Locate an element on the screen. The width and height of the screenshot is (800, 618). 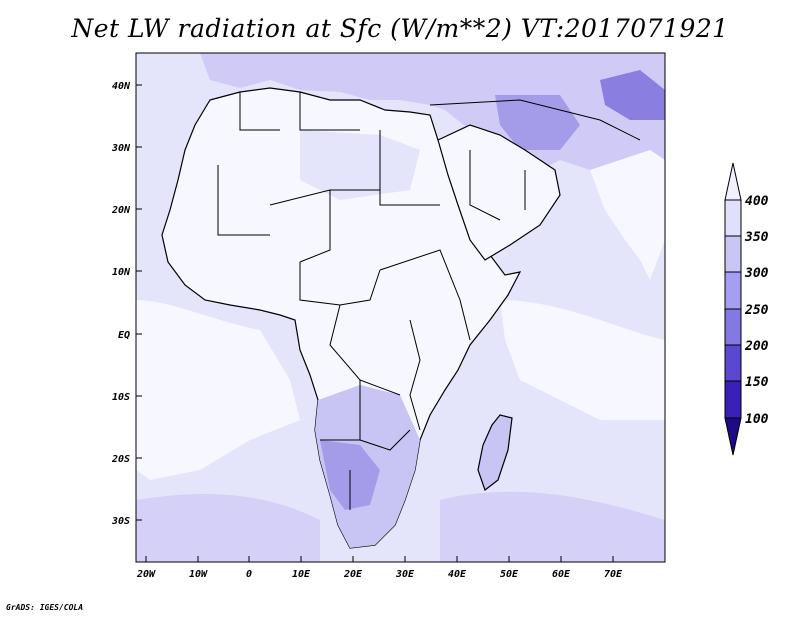
y-axis: 40N 30N 20N 10N EQ 10S 20S 30S is located at coordinates (126, 304).